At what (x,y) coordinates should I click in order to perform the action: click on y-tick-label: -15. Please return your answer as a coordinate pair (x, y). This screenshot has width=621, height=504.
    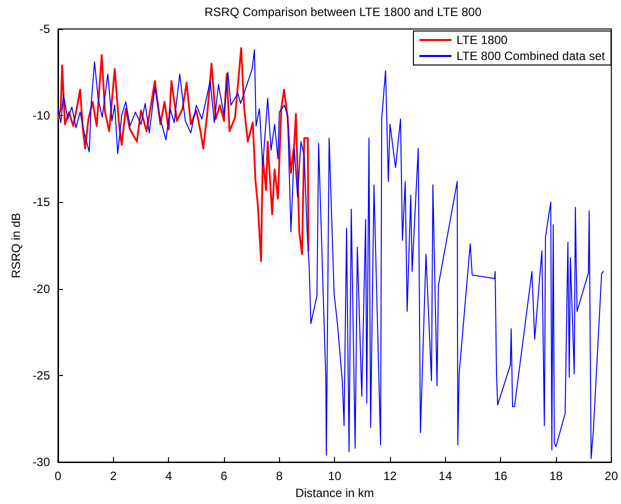
    Looking at the image, I should click on (41, 202).